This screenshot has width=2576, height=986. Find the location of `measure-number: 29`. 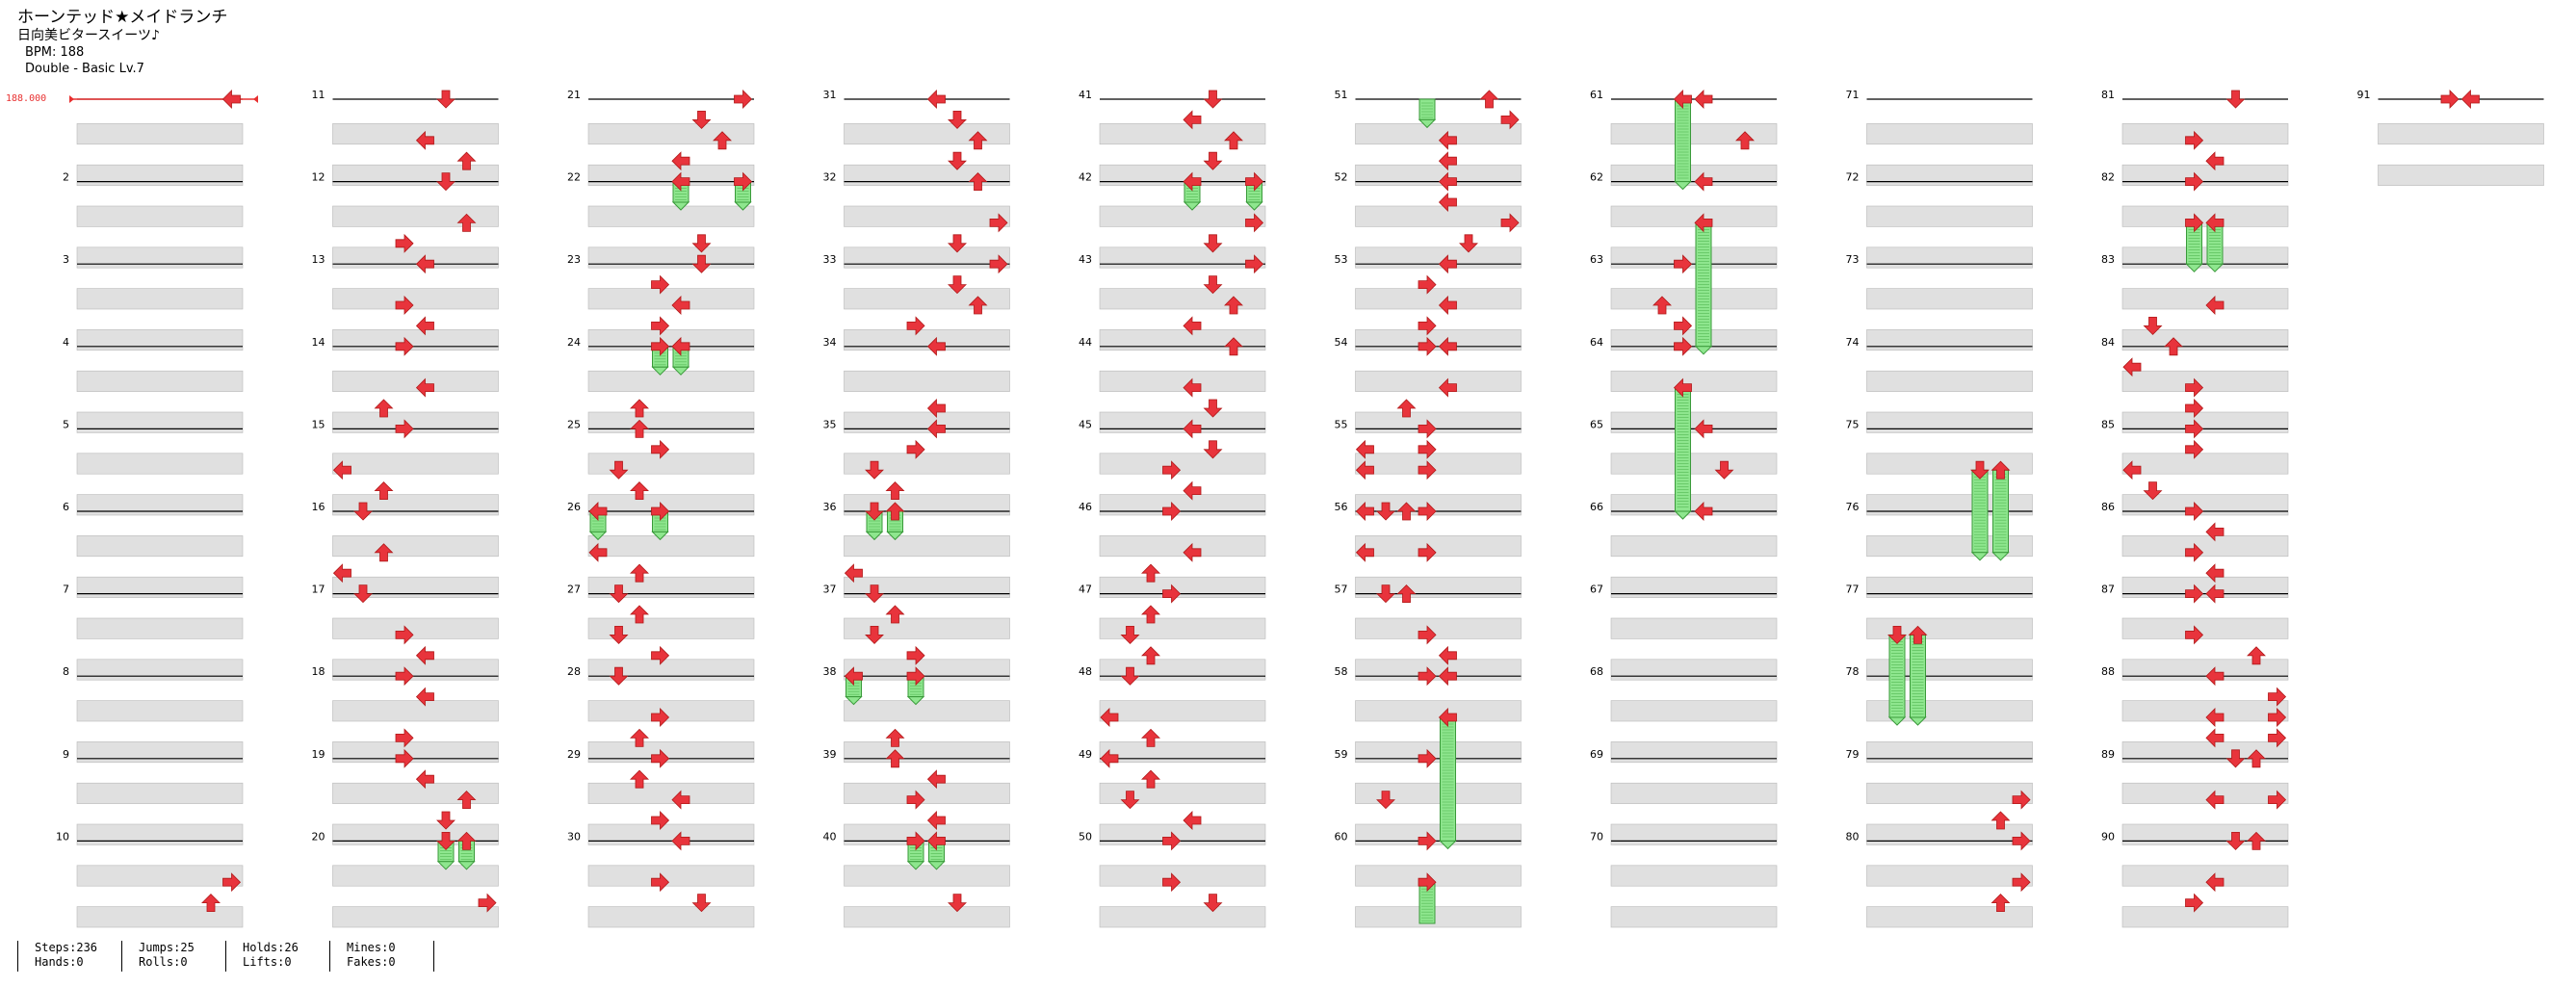

measure-number: 29 is located at coordinates (574, 754).